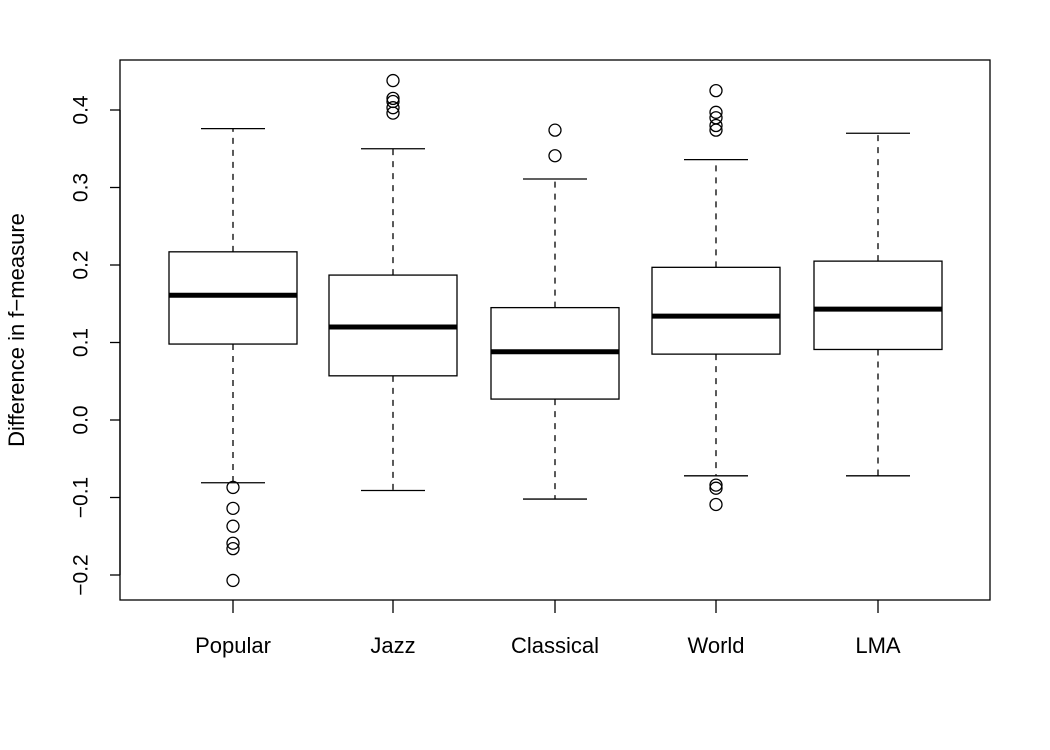  Describe the element at coordinates (16, 330) in the screenshot. I see `y-axis-label: Difference in f−measure` at that location.